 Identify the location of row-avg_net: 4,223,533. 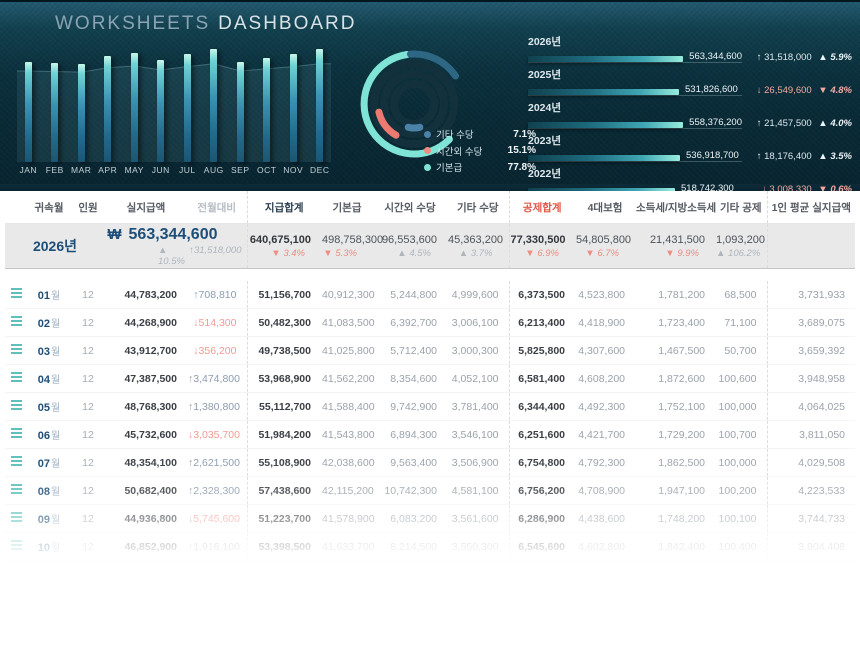
(810, 490).